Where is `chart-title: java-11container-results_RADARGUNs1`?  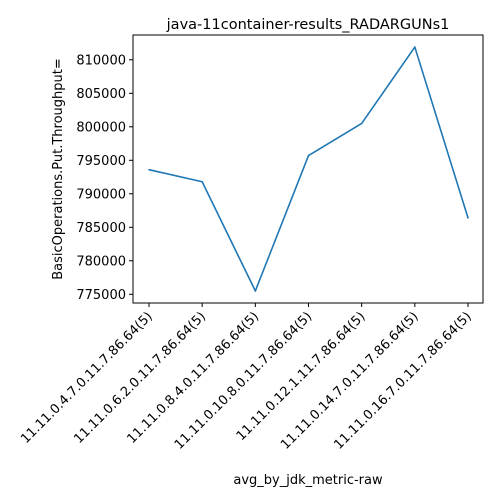
chart-title: java-11container-results_RADARGUNs1 is located at coordinates (308, 25).